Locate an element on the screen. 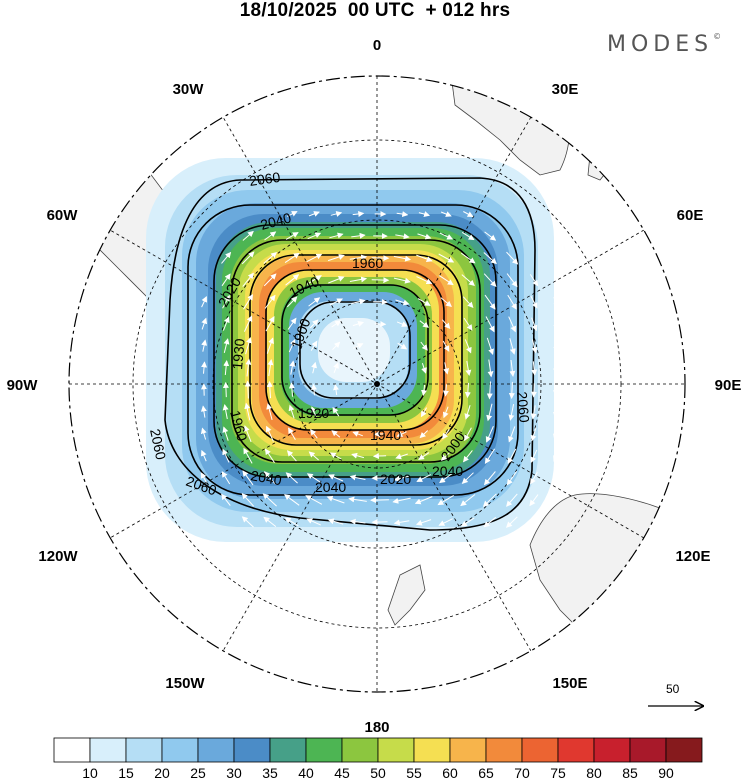 This screenshot has height=782, width=750. contour-label: 2040 is located at coordinates (276, 221).